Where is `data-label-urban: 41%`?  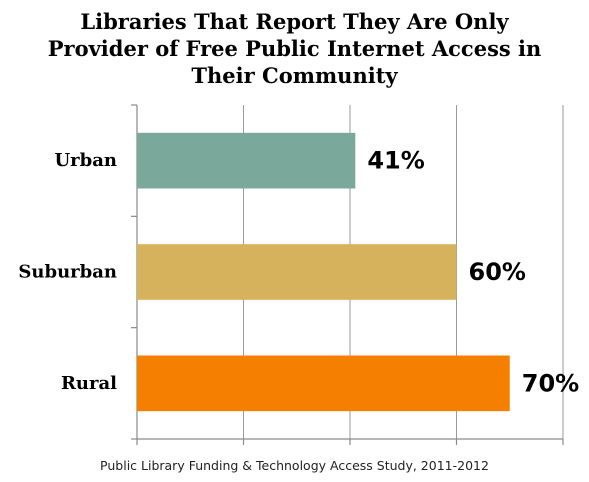 data-label-urban: 41% is located at coordinates (395, 161).